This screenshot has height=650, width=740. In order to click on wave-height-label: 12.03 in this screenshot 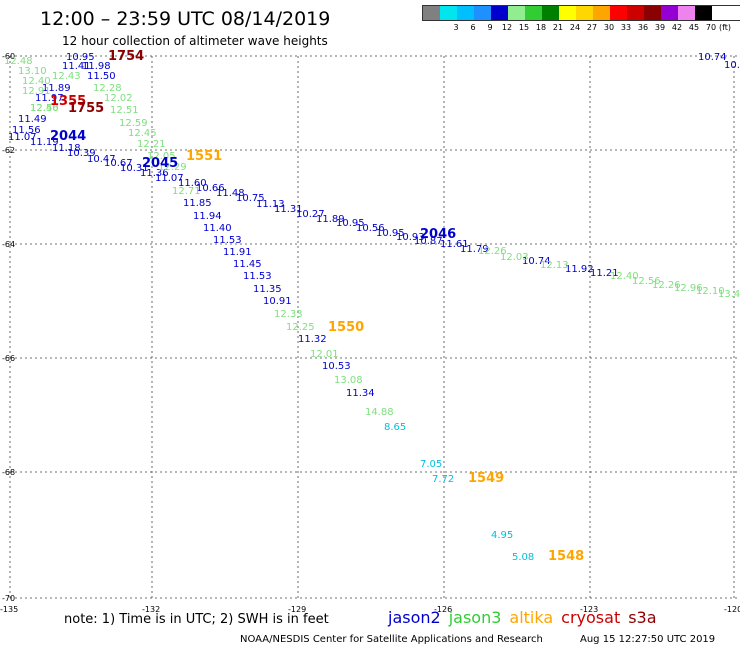, I will do `click(514, 257)`.